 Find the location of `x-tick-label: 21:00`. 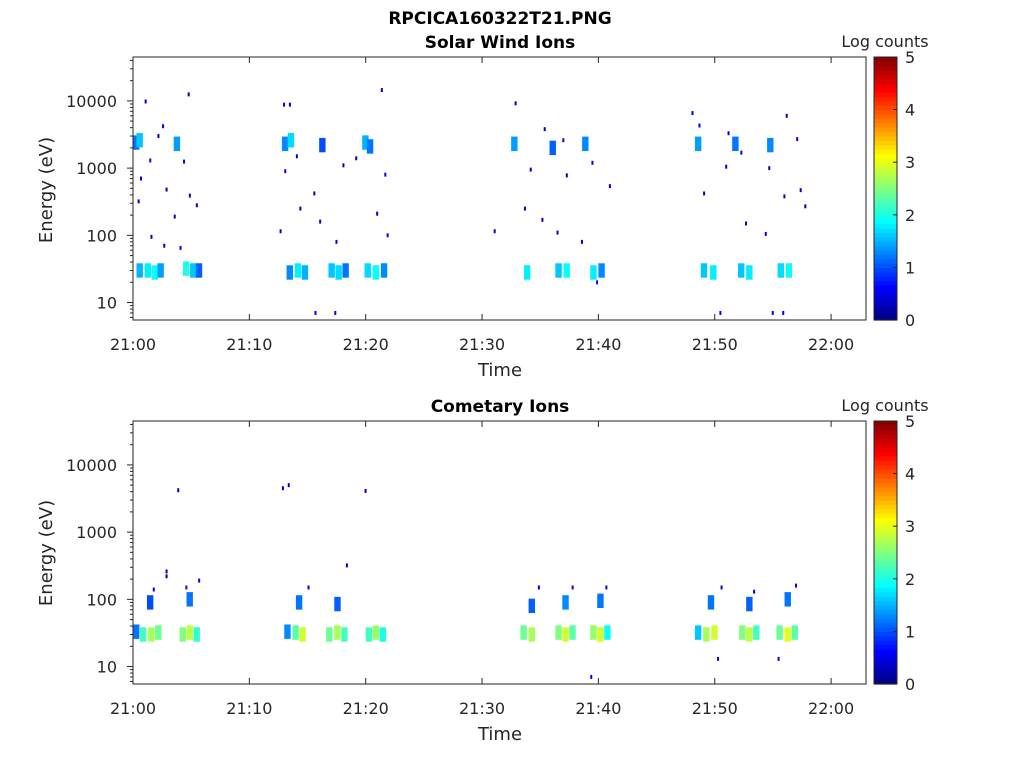

x-tick-label: 21:00 is located at coordinates (133, 708).